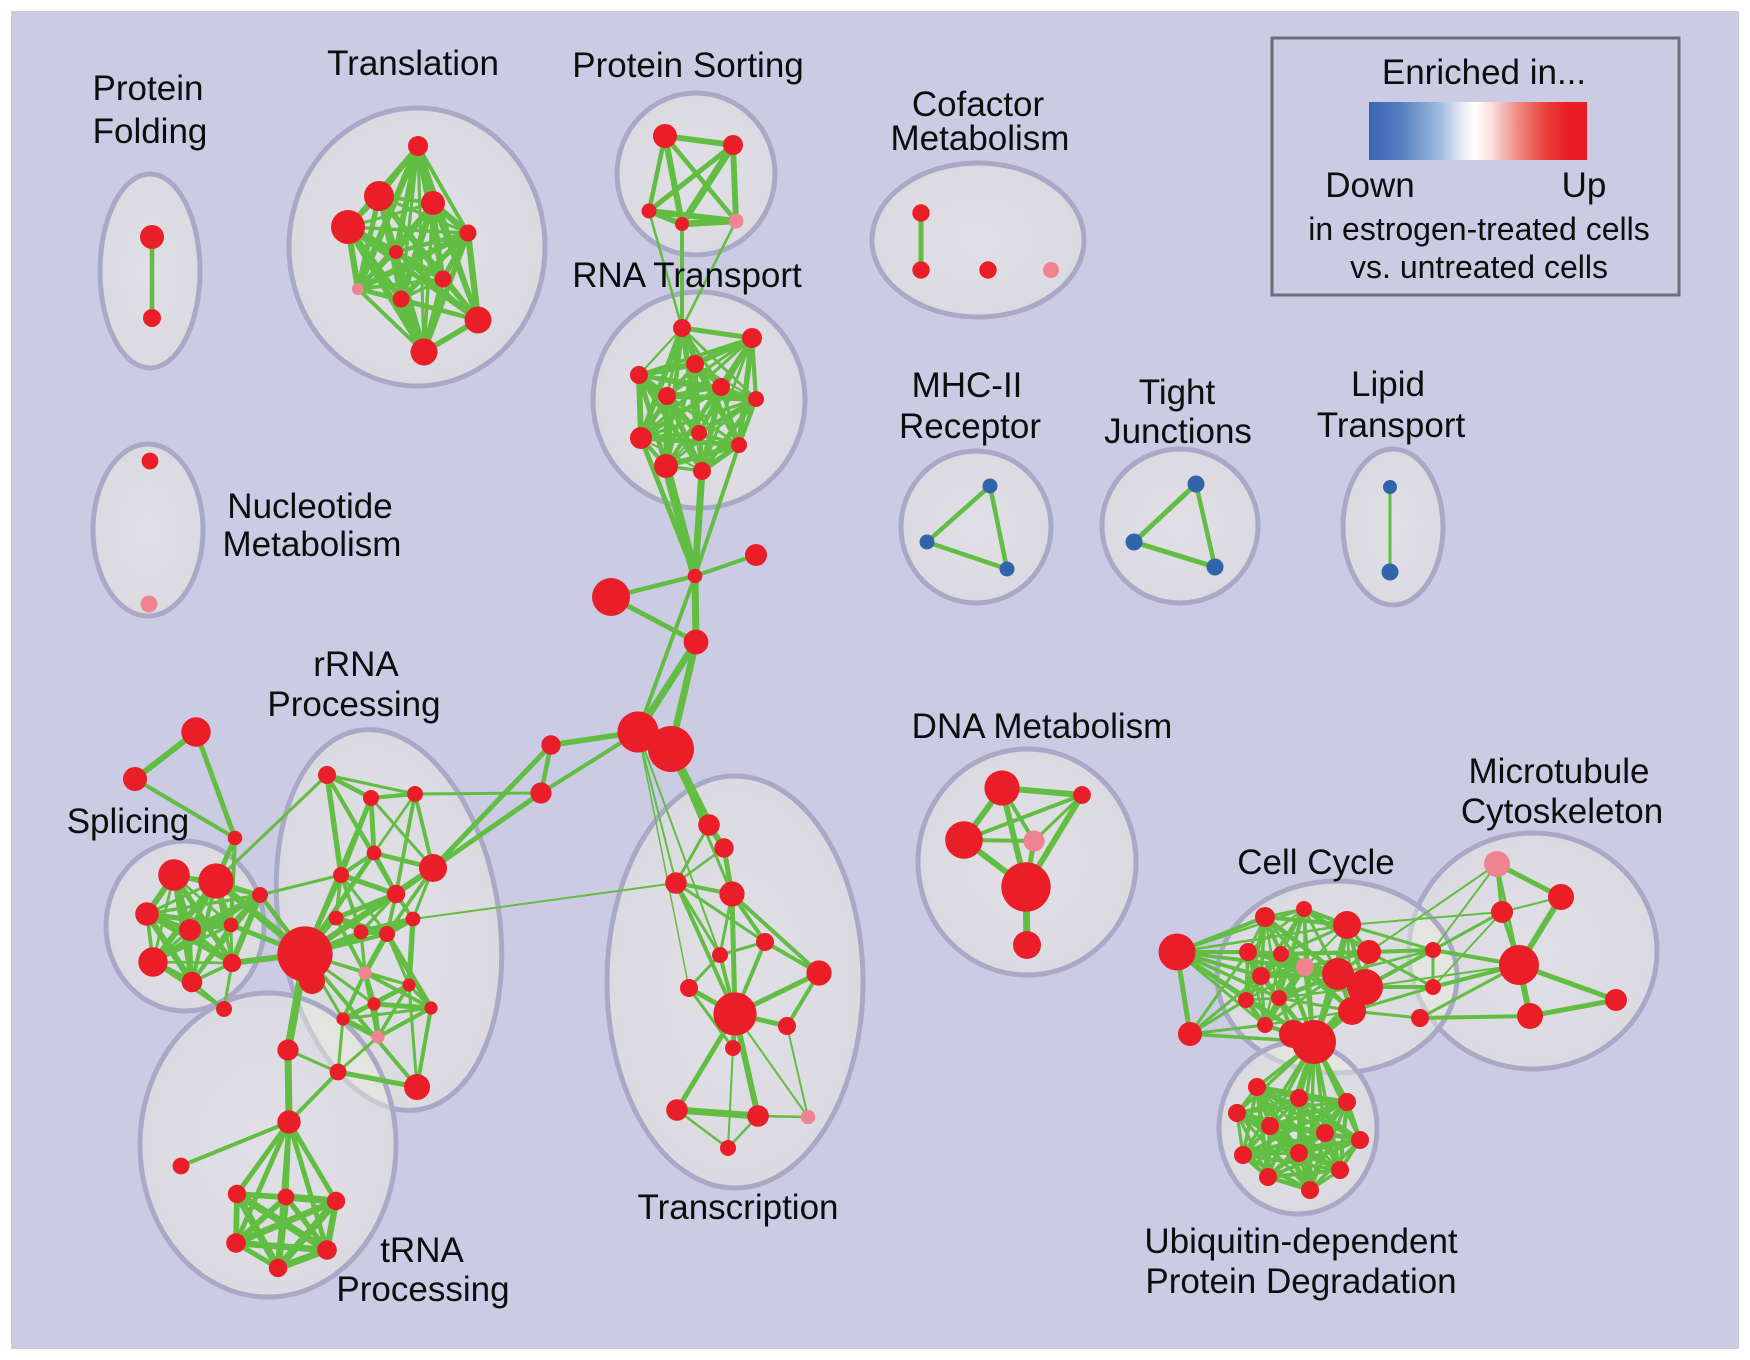 This screenshot has height=1360, width=1750. I want to click on svg-text: Down, so click(1369, 185).